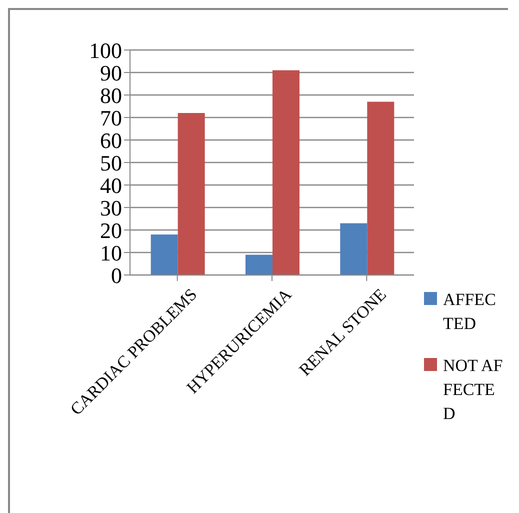 The height and width of the screenshot is (513, 519). I want to click on y-tick-label: 0, so click(116, 275).